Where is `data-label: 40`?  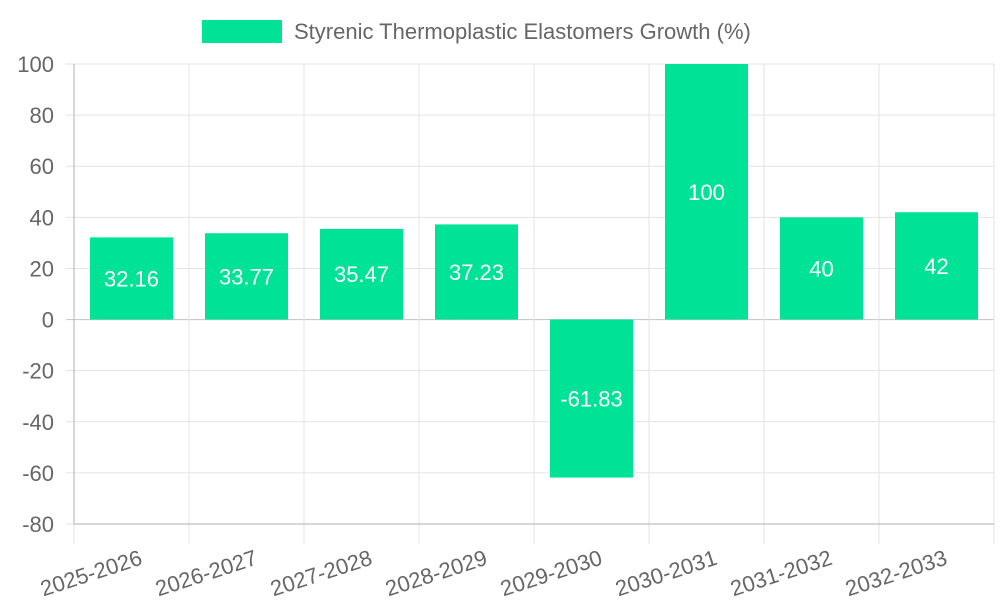 data-label: 40 is located at coordinates (821, 268).